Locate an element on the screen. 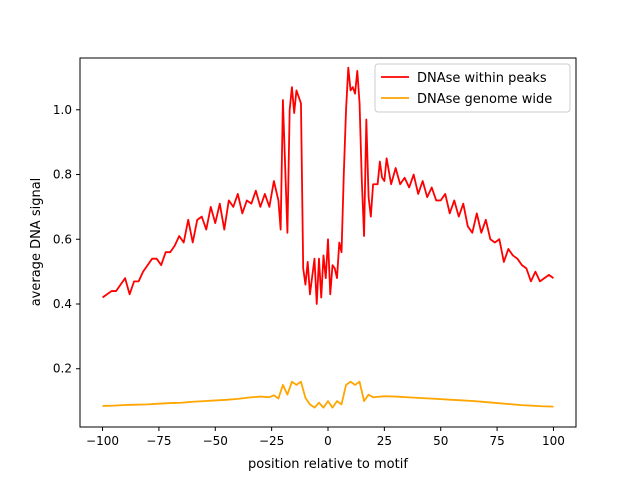 This screenshot has width=640, height=480. y-tick-label: 1.0 is located at coordinates (62, 110).